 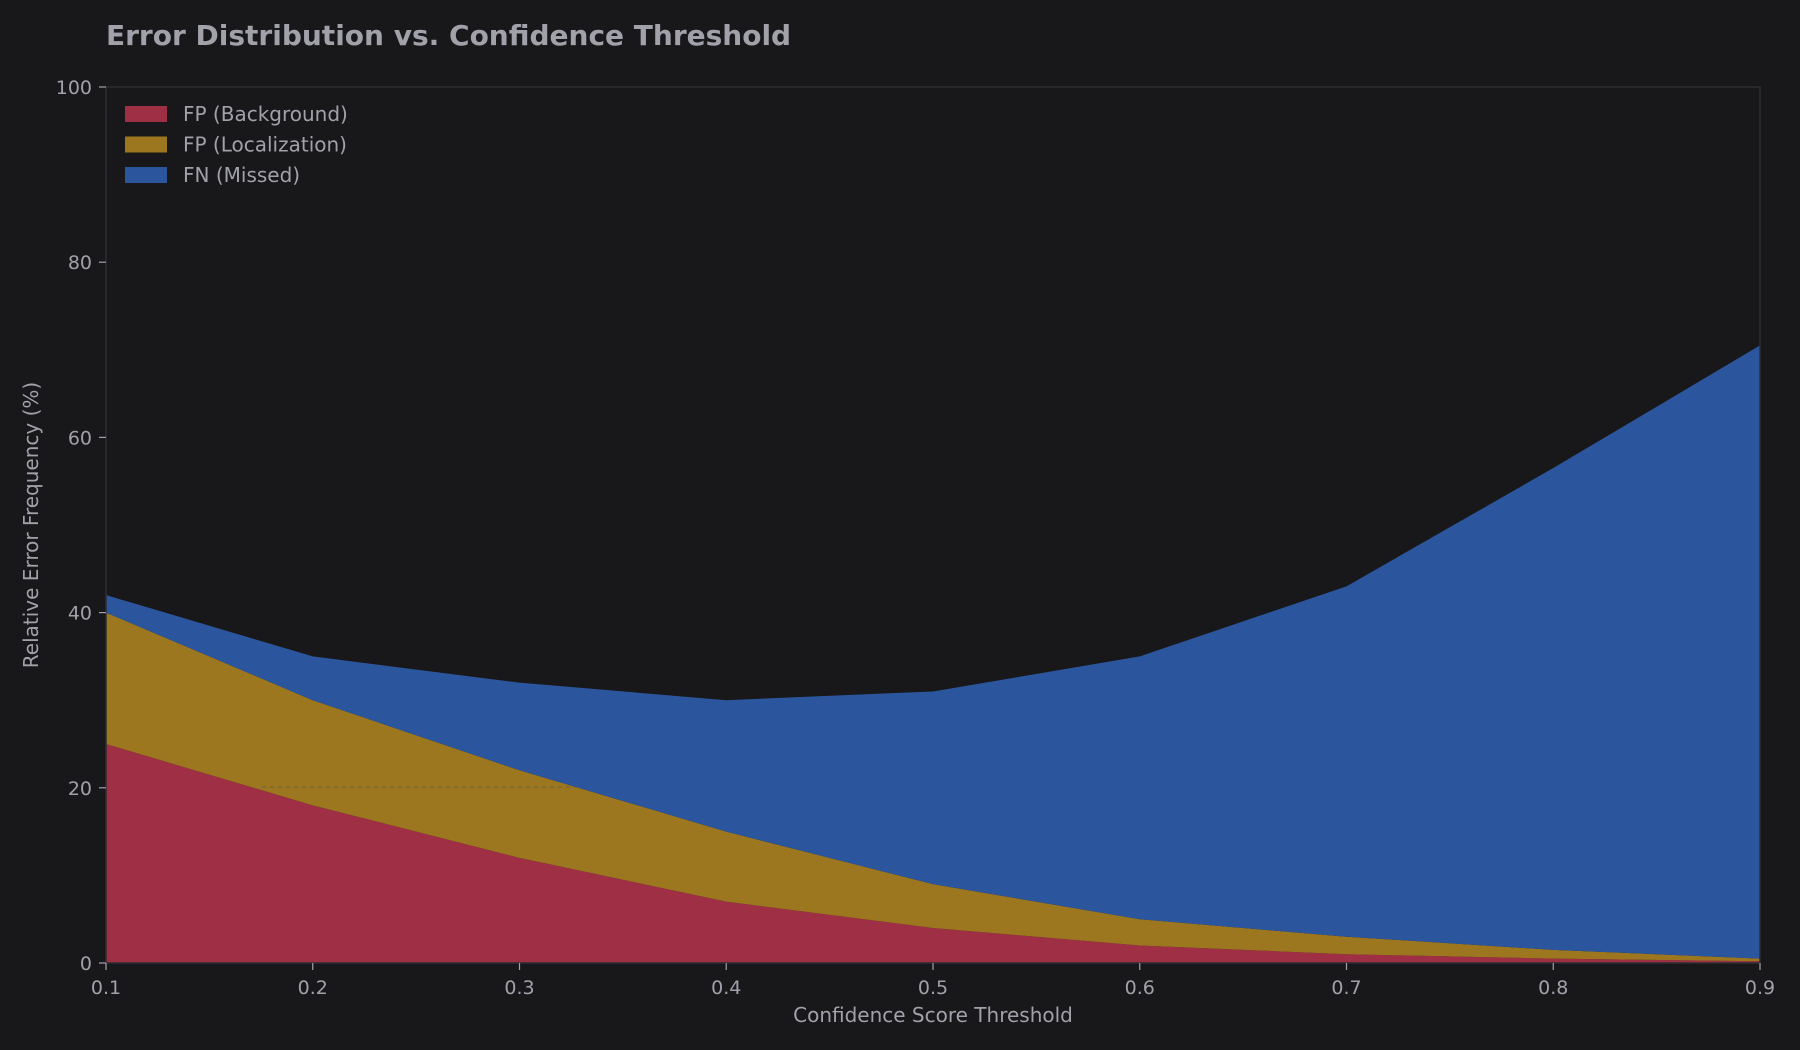 What do you see at coordinates (265, 114) in the screenshot?
I see `legend-label: FP (Background)` at bounding box center [265, 114].